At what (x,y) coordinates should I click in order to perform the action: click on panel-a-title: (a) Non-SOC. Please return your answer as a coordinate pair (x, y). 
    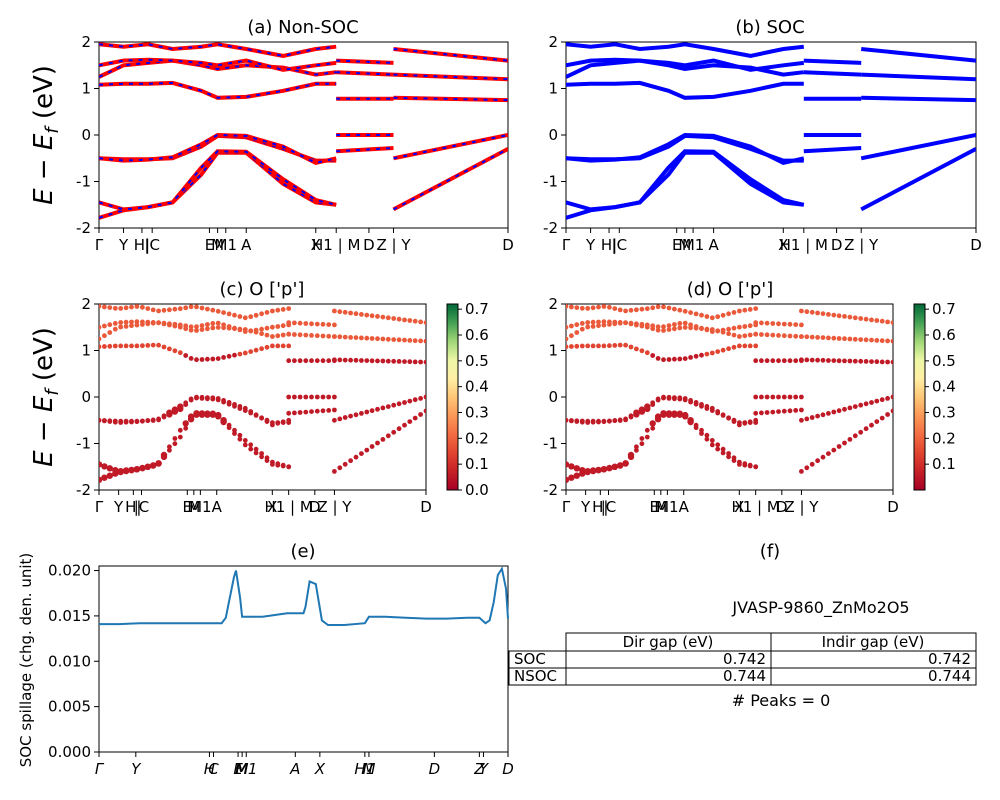
    Looking at the image, I should click on (302, 27).